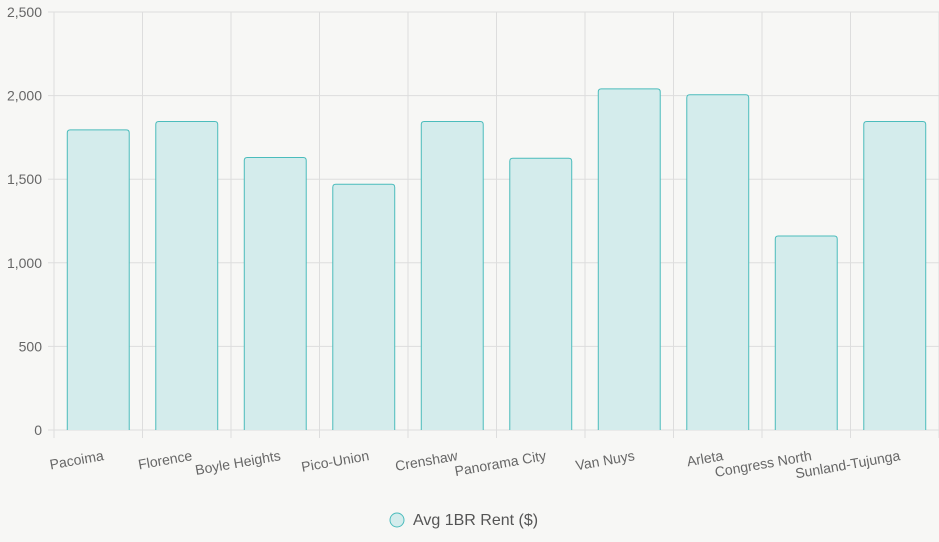  What do you see at coordinates (238, 462) in the screenshot?
I see `x-category-label: Boyle Heights` at bounding box center [238, 462].